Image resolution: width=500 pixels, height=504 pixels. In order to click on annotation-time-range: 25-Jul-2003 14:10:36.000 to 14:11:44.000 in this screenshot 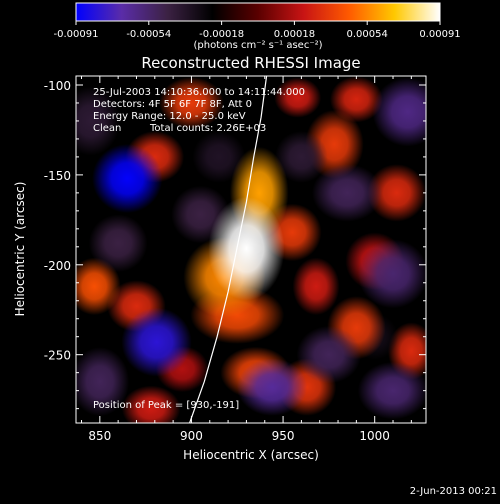, I will do `click(199, 92)`.